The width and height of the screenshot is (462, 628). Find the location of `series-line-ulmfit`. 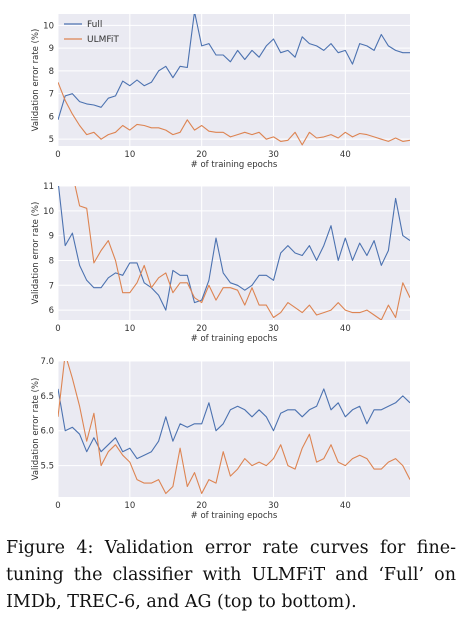

series-line-ulmfit is located at coordinates (234, 114).